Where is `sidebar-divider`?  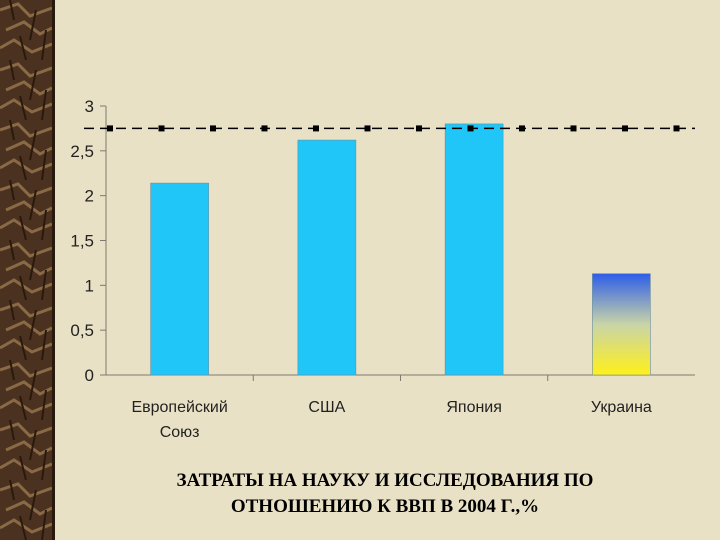 sidebar-divider is located at coordinates (53, 270).